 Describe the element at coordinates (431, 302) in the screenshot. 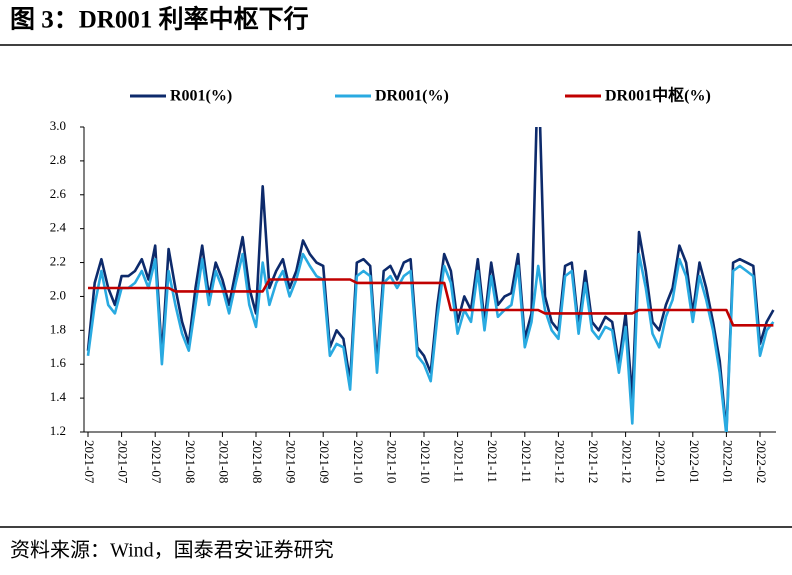

I see `series-line` at that location.